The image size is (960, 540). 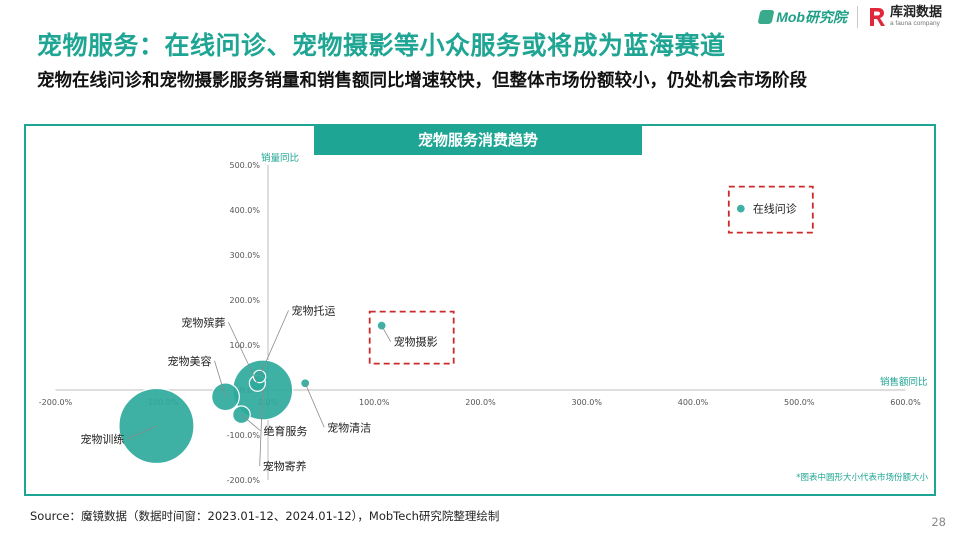 What do you see at coordinates (849, 17) in the screenshot?
I see `header-logos: Mob研究院 库润数据 a fauna company` at bounding box center [849, 17].